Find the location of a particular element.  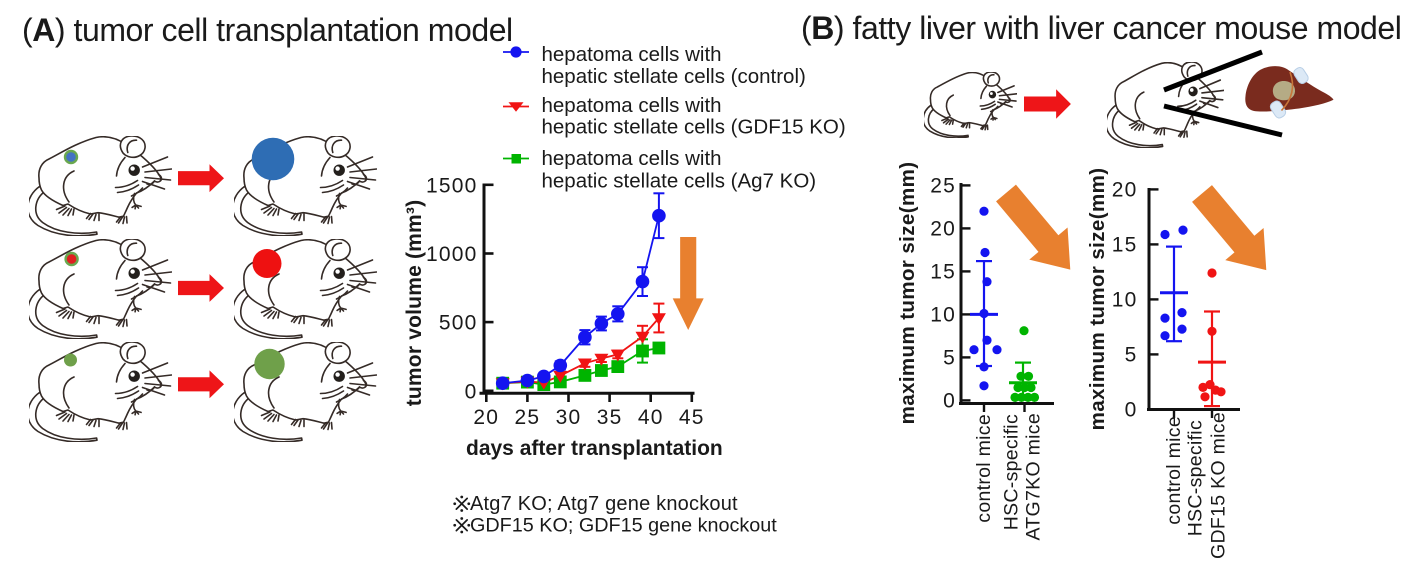

svg-text: GDF15 KO mice is located at coordinates (1219, 485).